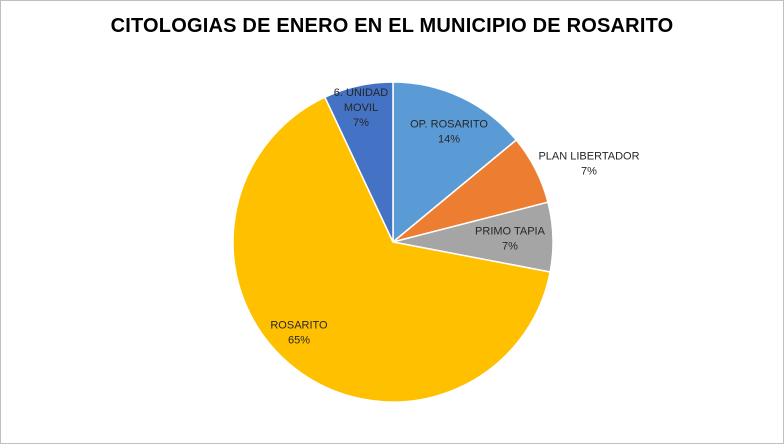 The image size is (784, 445). I want to click on data-label-rosarito: ROSARITO 65%, so click(299, 333).